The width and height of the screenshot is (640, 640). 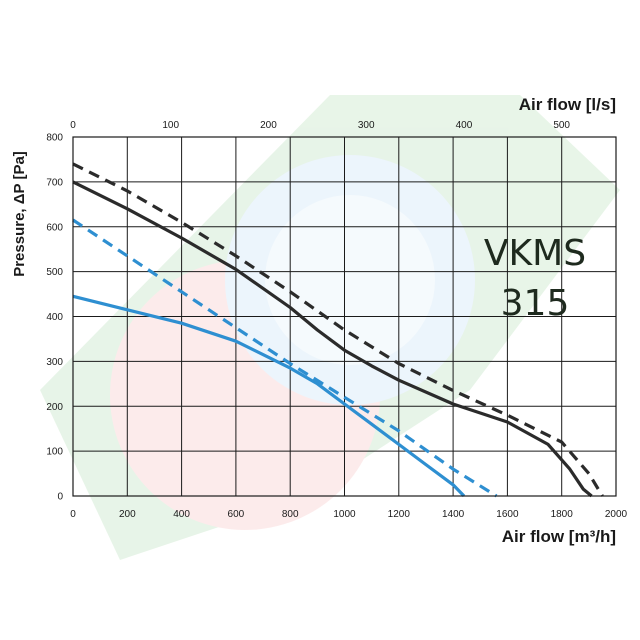 What do you see at coordinates (366, 125) in the screenshot?
I see `x2-tick-label: 300` at bounding box center [366, 125].